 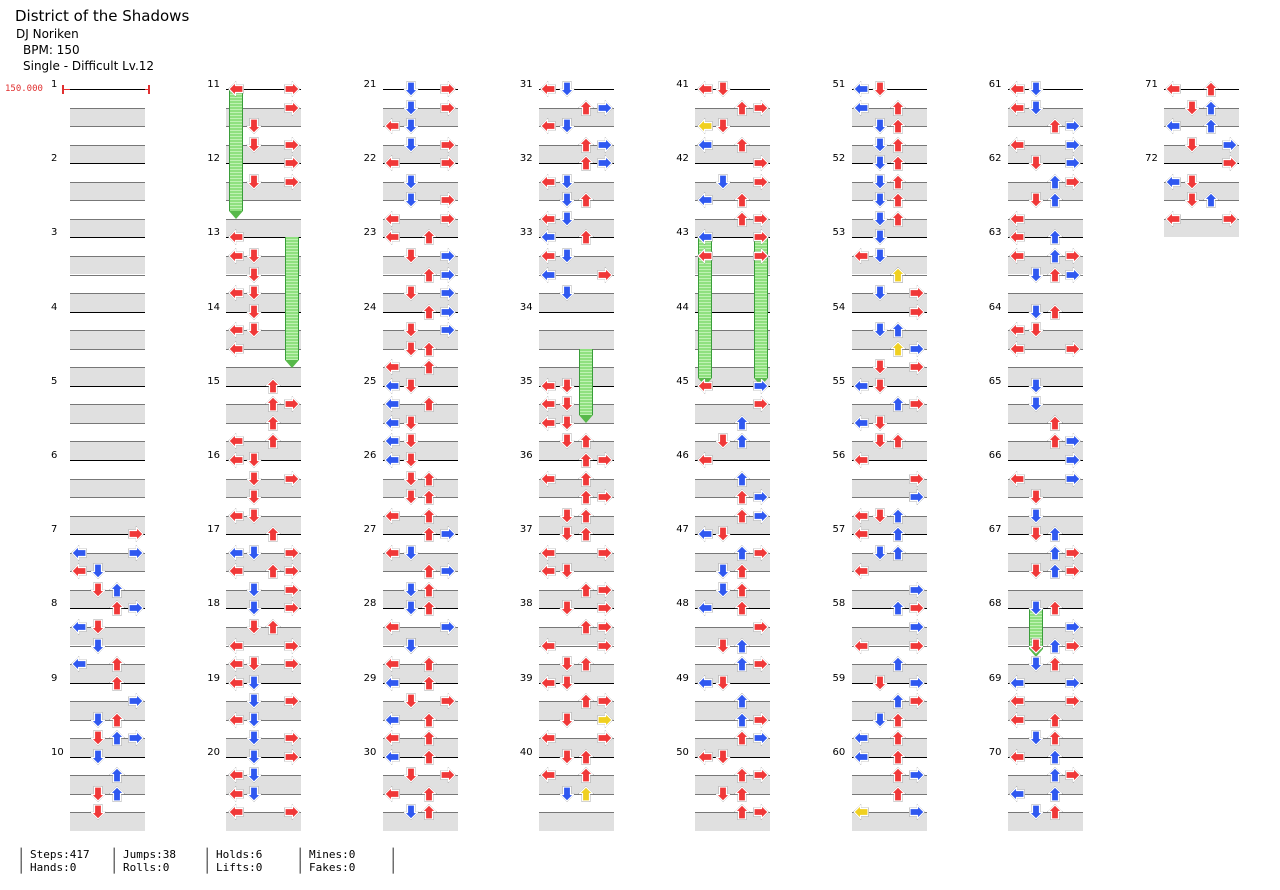 I want to click on measure-number: 21, so click(x=370, y=84).